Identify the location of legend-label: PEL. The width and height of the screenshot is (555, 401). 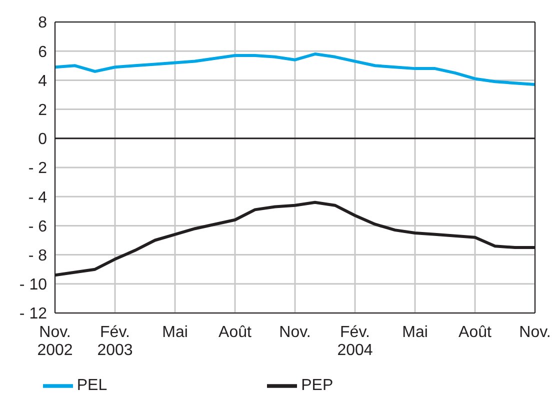
(92, 385).